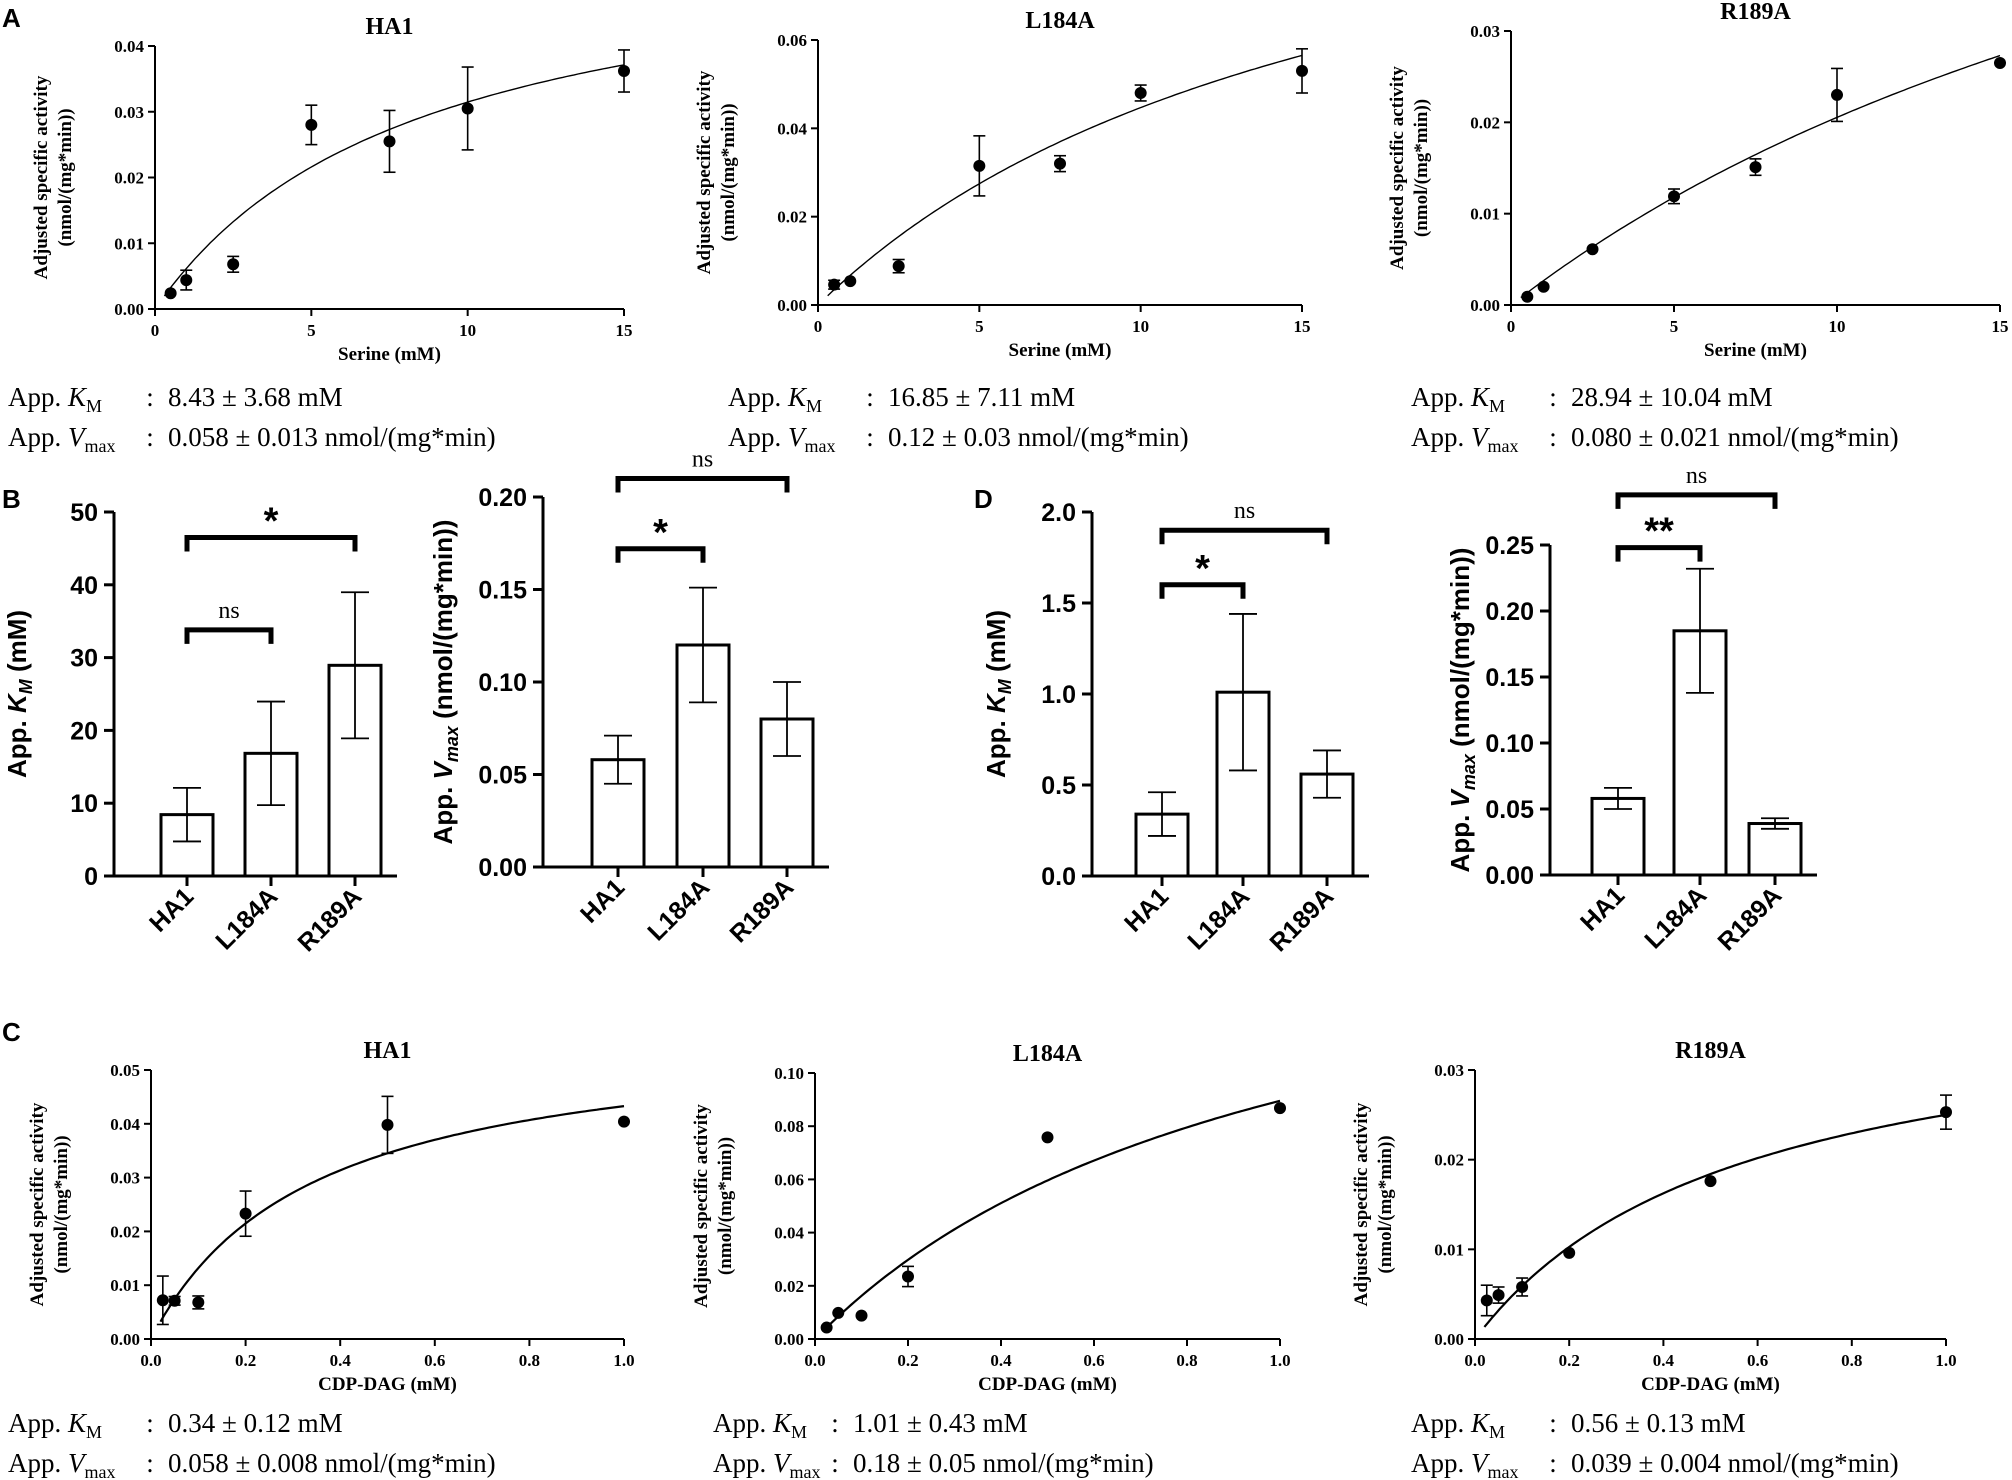 The width and height of the screenshot is (2012, 1480). What do you see at coordinates (452, 743) in the screenshot?
I see `y-axis-label-subscript: max` at bounding box center [452, 743].